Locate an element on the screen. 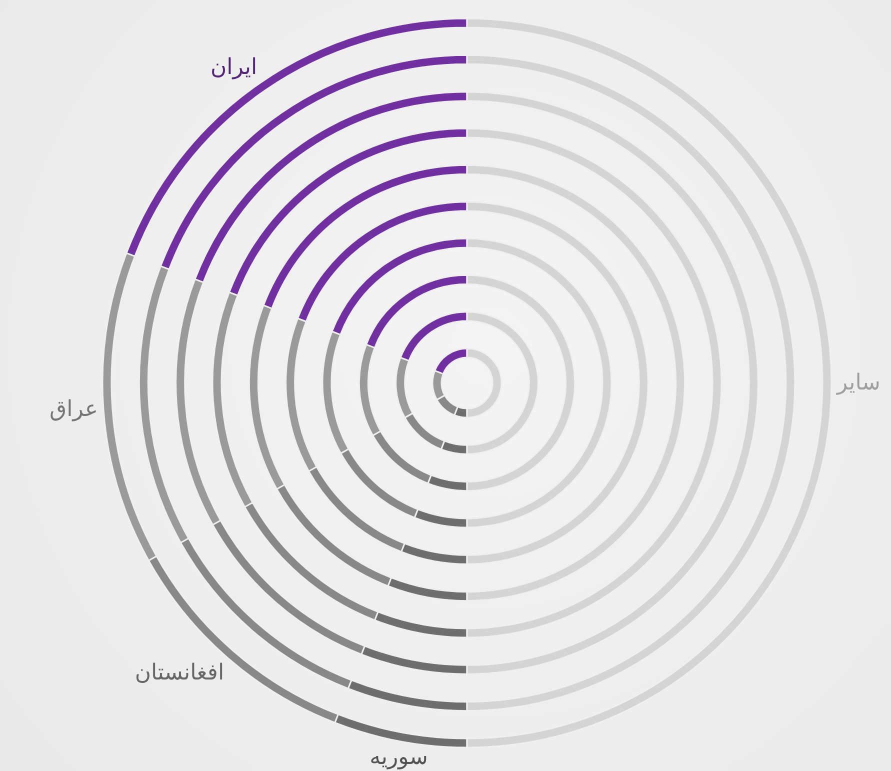 The height and width of the screenshot is (771, 891). slice-label: ایران is located at coordinates (234, 67).